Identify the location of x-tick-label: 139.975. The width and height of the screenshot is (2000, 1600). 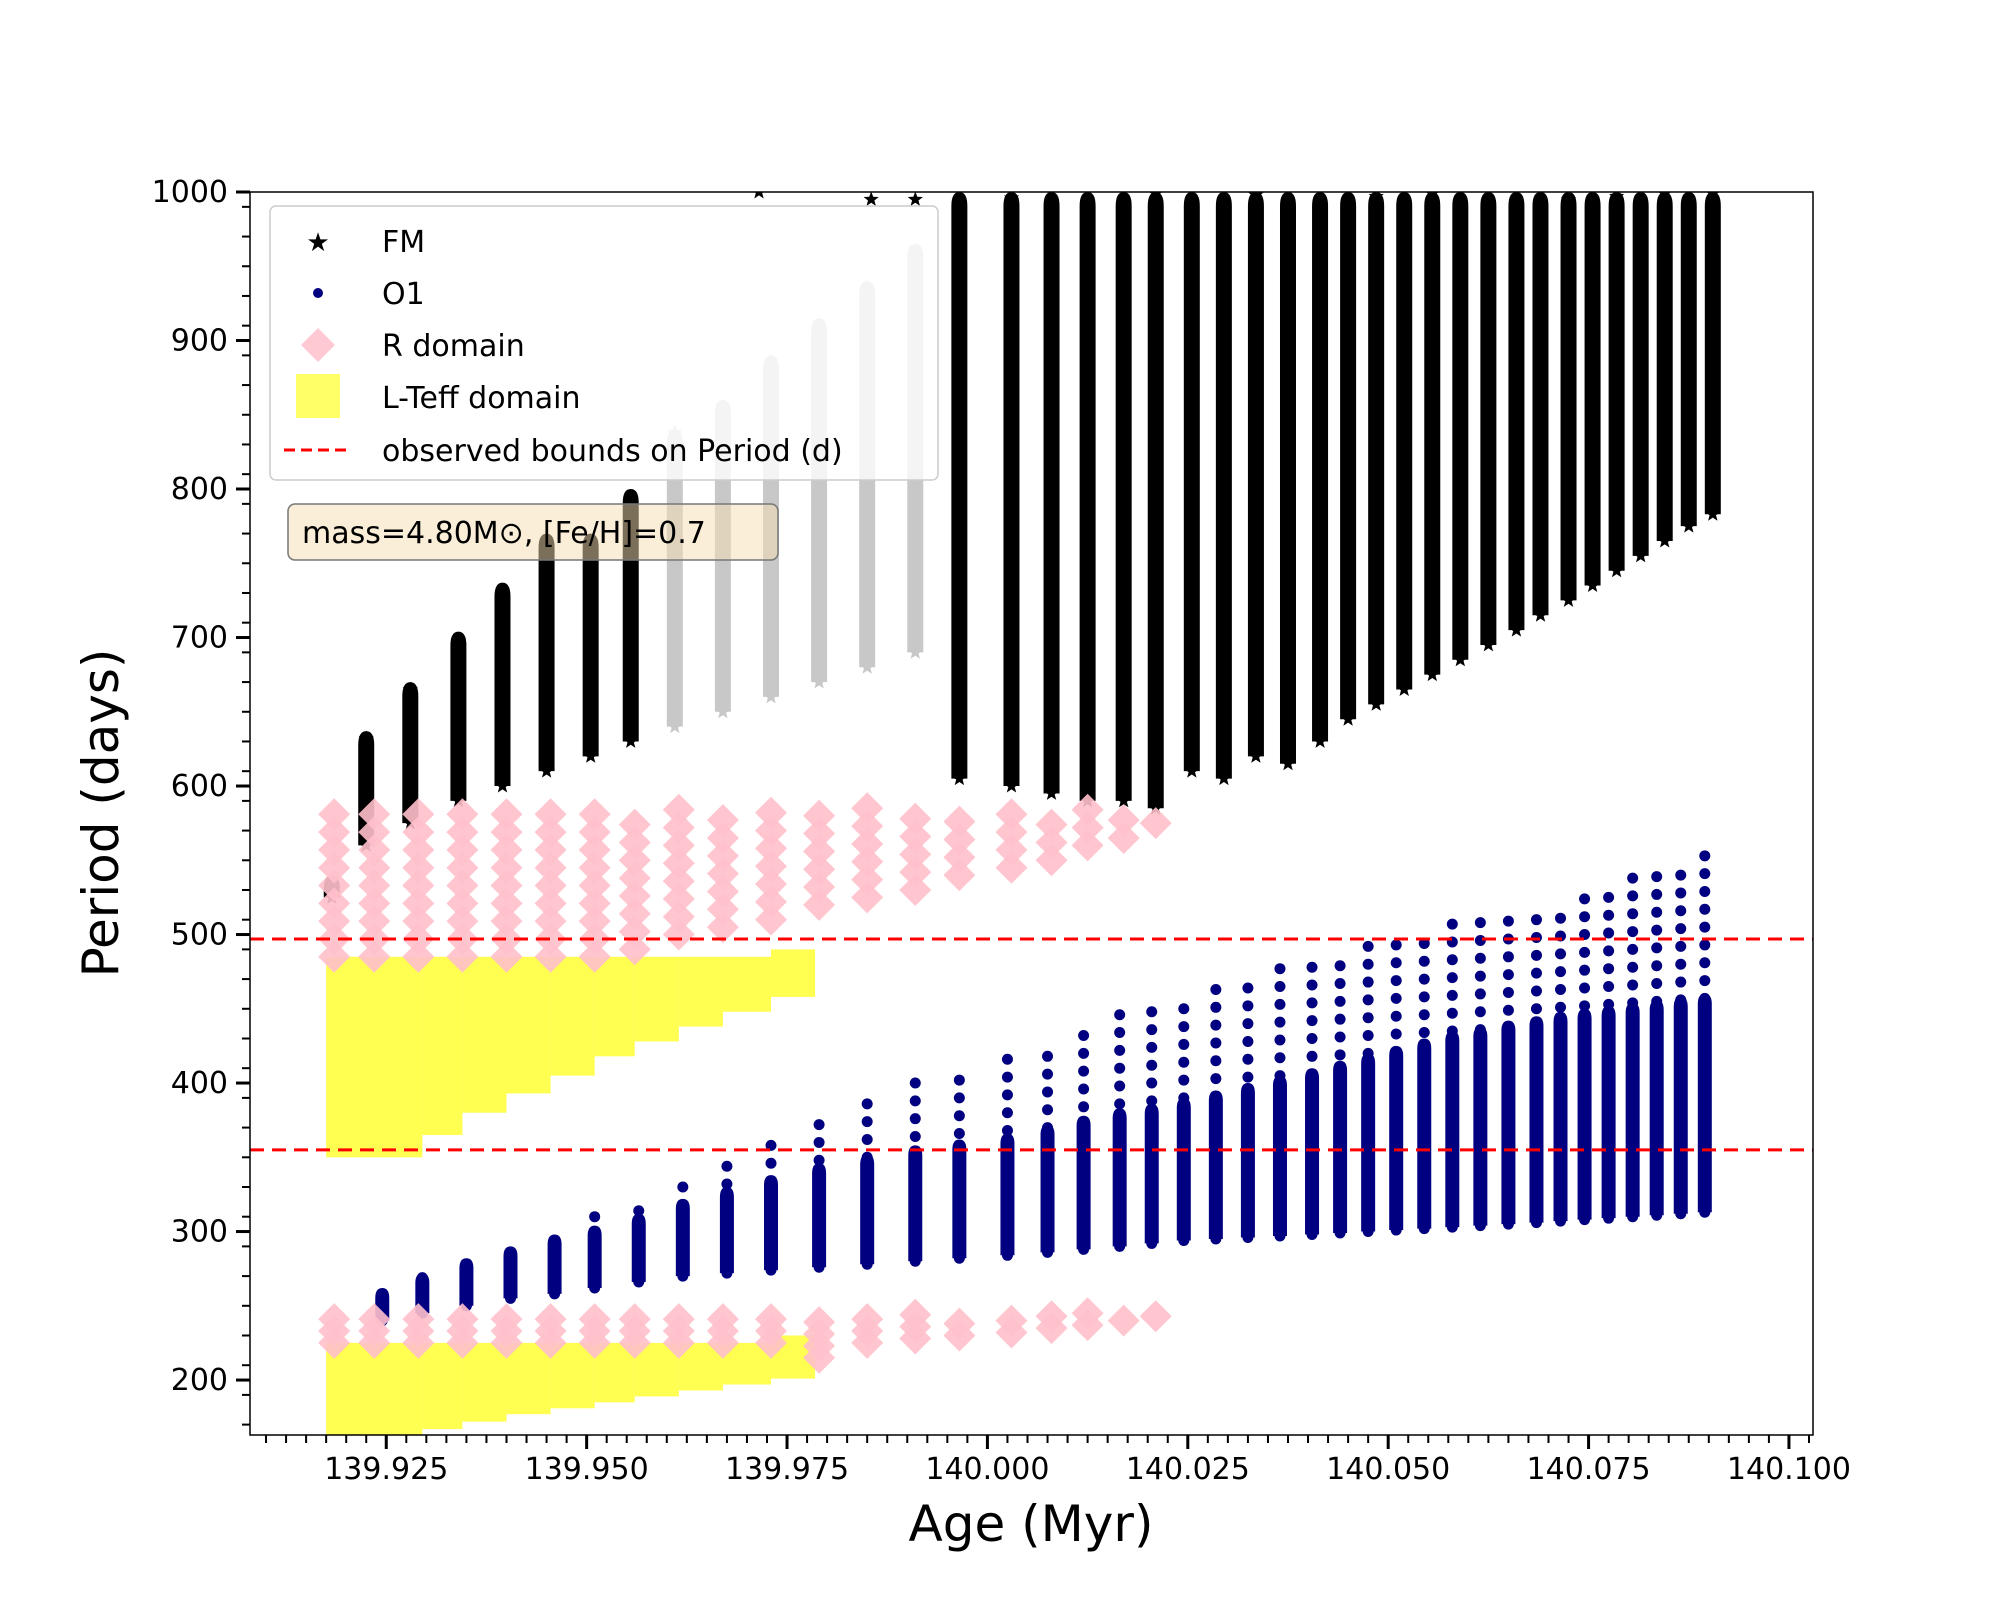
(787, 1469).